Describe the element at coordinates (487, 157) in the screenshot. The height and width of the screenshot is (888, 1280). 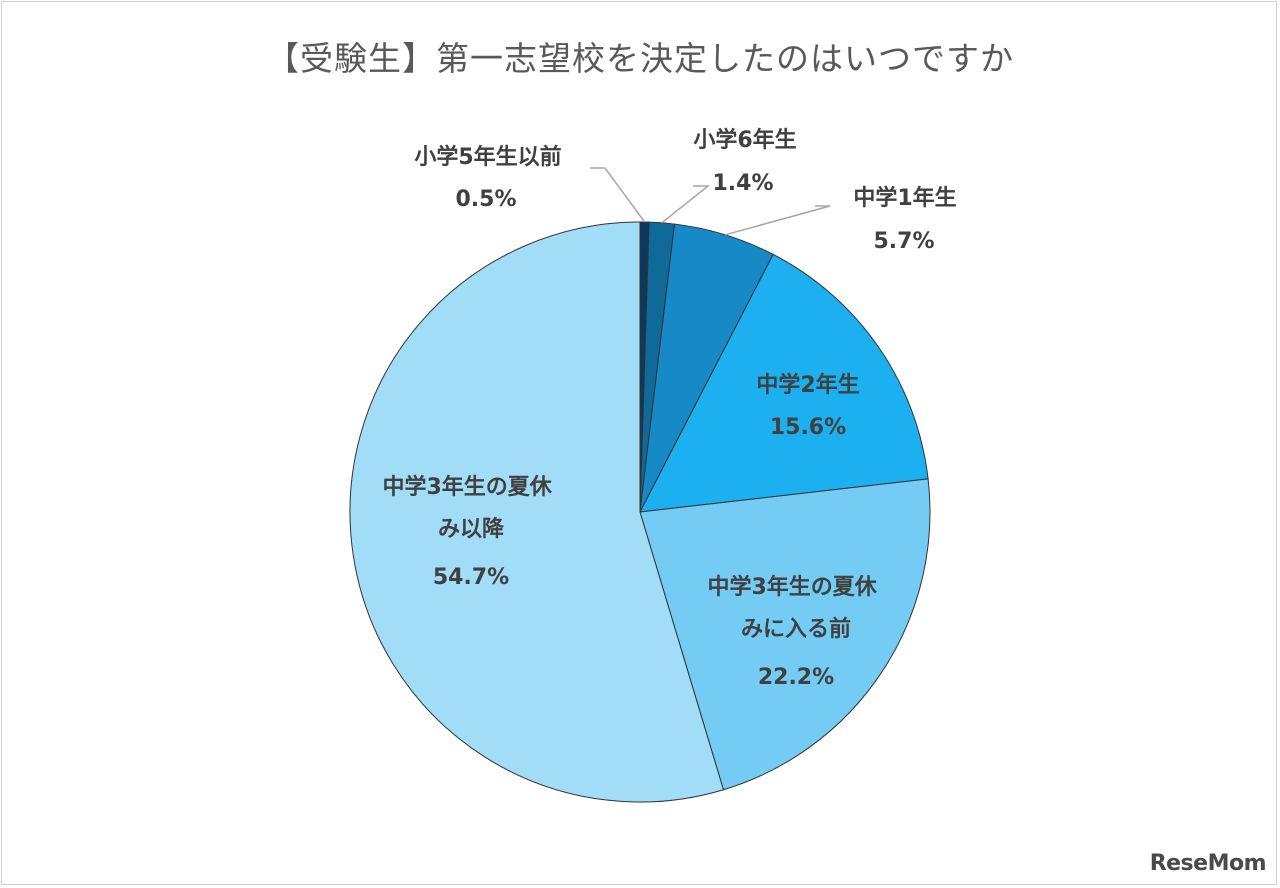
I see `slice-label-0: 小学5年生以前` at that location.